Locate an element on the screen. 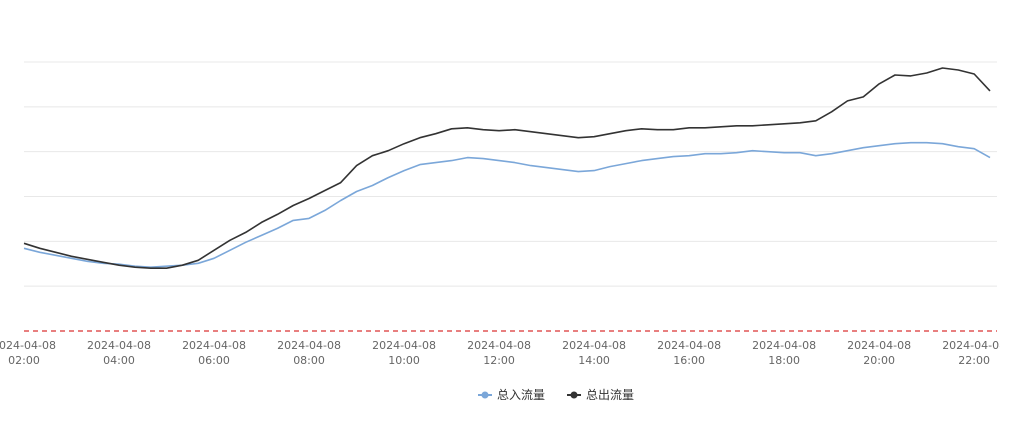  legend: 总入流量 总出流量 is located at coordinates (556, 395).